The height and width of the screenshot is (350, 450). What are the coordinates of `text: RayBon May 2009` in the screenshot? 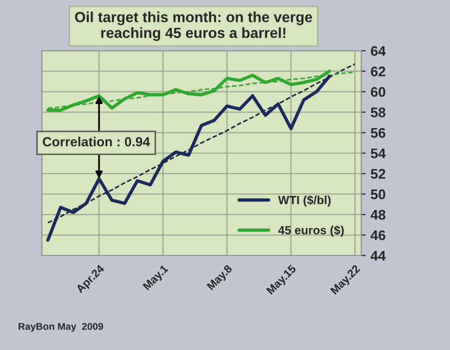 It's located at (61, 327).